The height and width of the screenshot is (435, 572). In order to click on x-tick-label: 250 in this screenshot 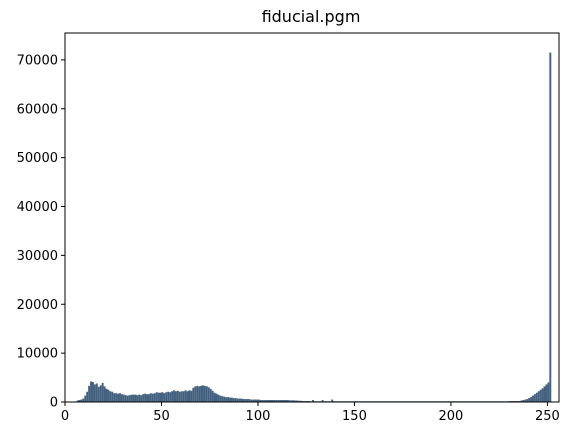, I will do `click(547, 416)`.